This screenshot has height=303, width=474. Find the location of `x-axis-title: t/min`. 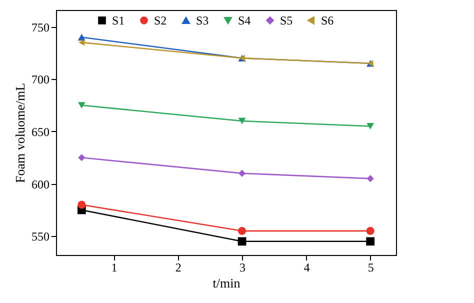

x-axis-title: t/min is located at coordinates (226, 283).